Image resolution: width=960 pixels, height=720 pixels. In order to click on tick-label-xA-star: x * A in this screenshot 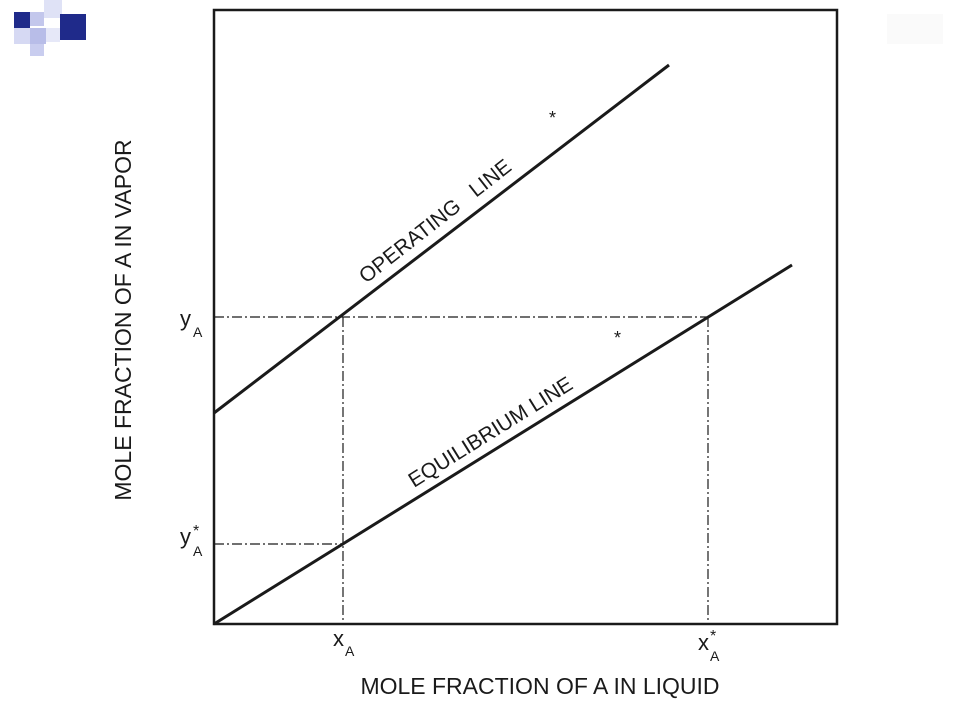, I will do `click(709, 646)`.